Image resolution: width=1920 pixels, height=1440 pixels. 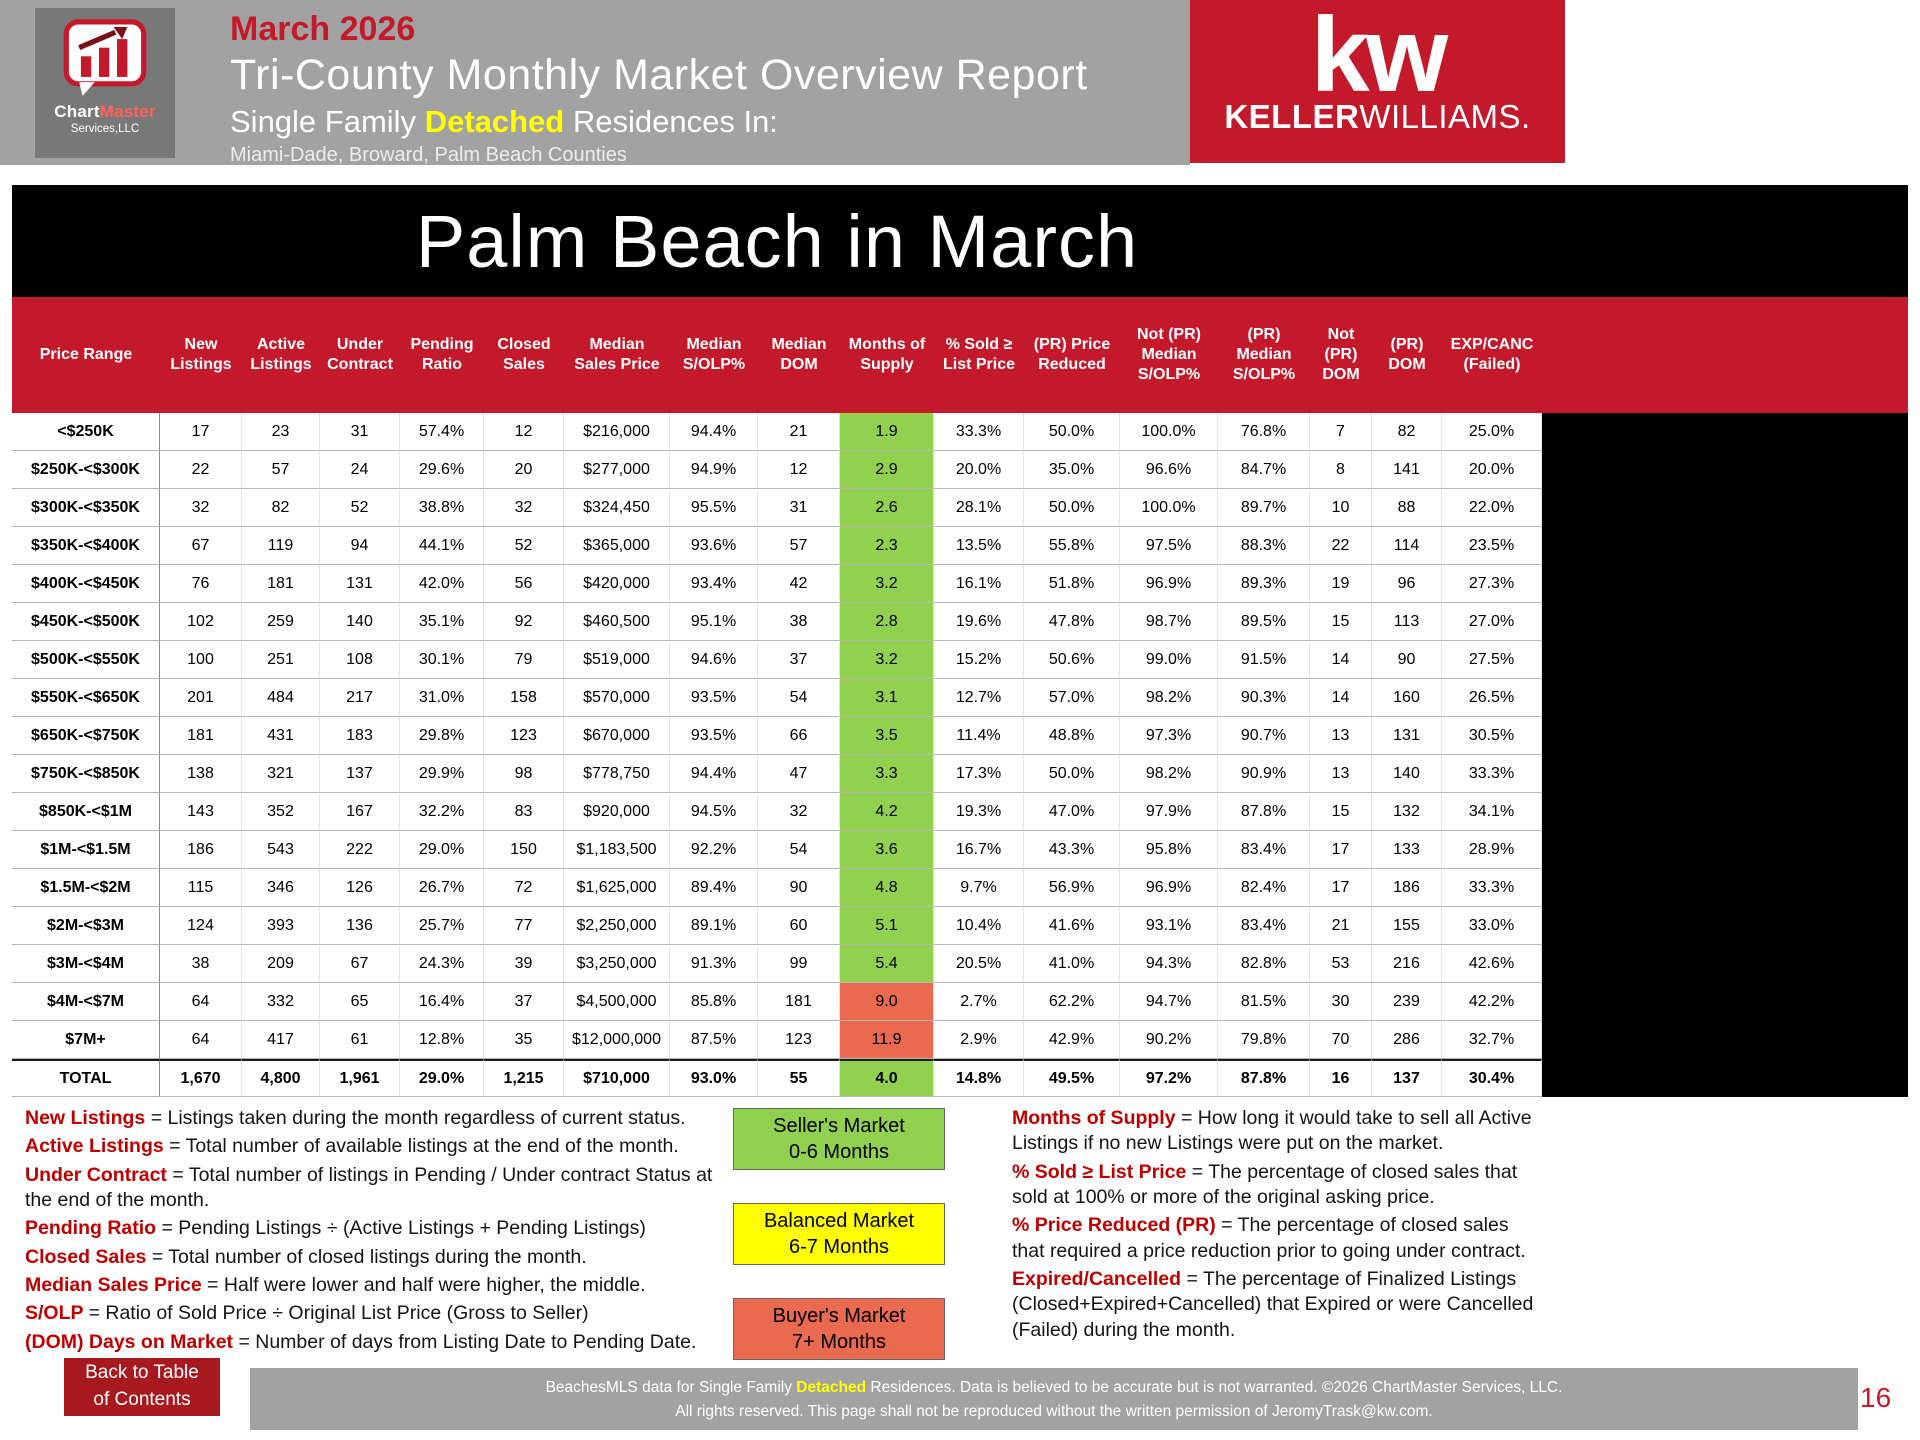 What do you see at coordinates (281, 508) in the screenshot?
I see `data-cell: 82` at bounding box center [281, 508].